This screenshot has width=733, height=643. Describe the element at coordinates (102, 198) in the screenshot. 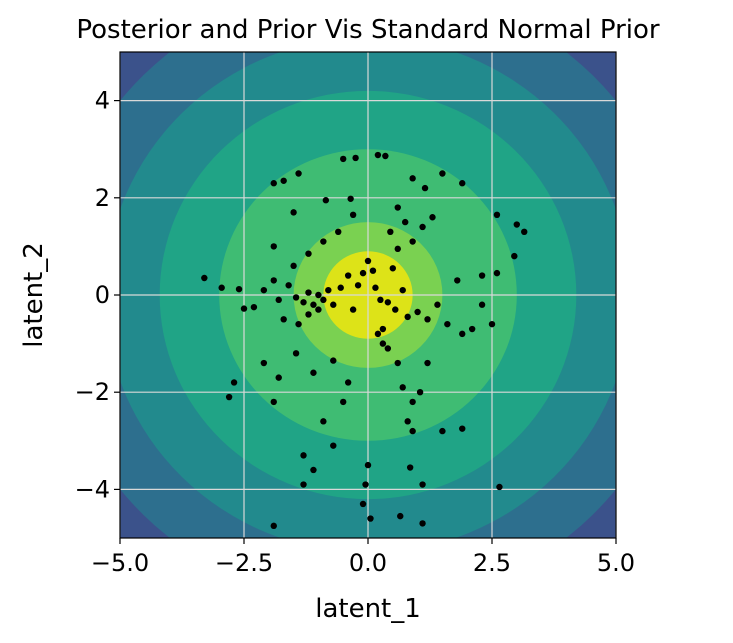

I see `y-tick-label: 2` at that location.